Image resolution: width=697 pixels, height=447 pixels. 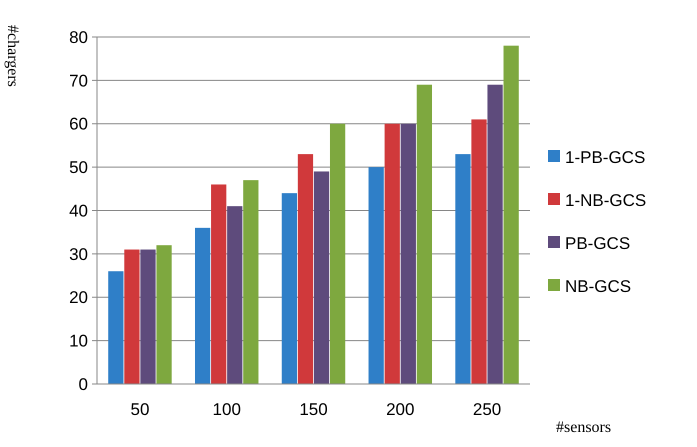 I want to click on y-tick-label: 10, so click(x=78, y=341).